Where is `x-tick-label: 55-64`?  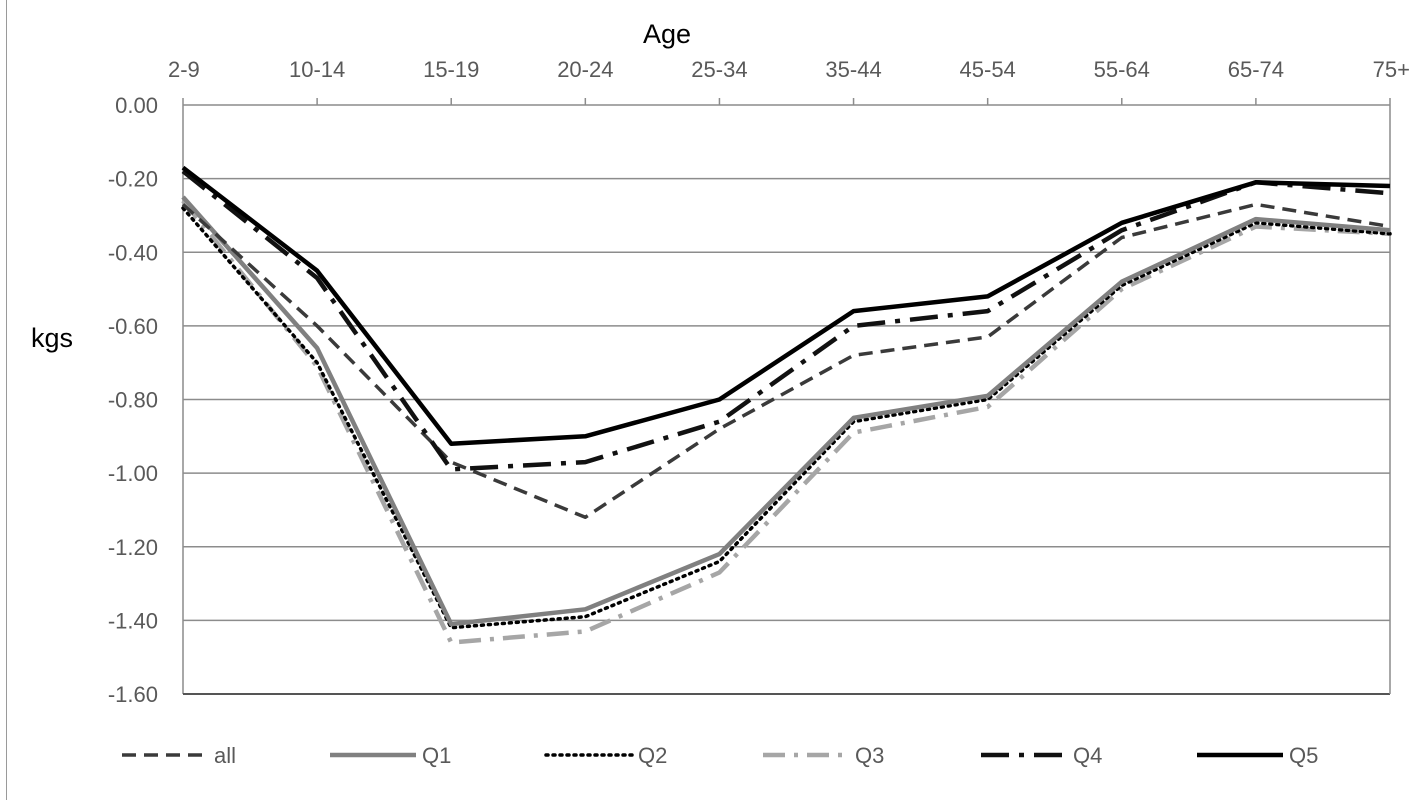
x-tick-label: 55-64 is located at coordinates (1122, 69).